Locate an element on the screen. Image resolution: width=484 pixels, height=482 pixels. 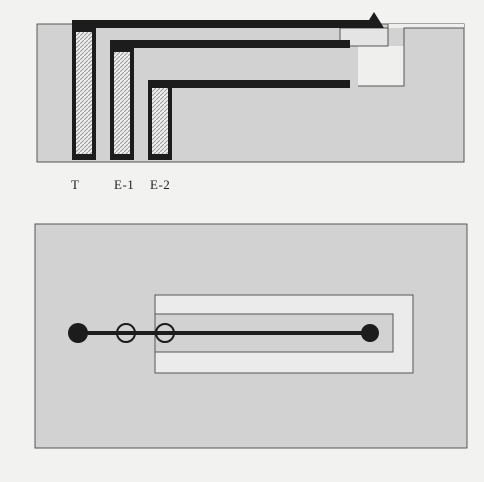
electrode-e2 is located at coordinates (249, 120).